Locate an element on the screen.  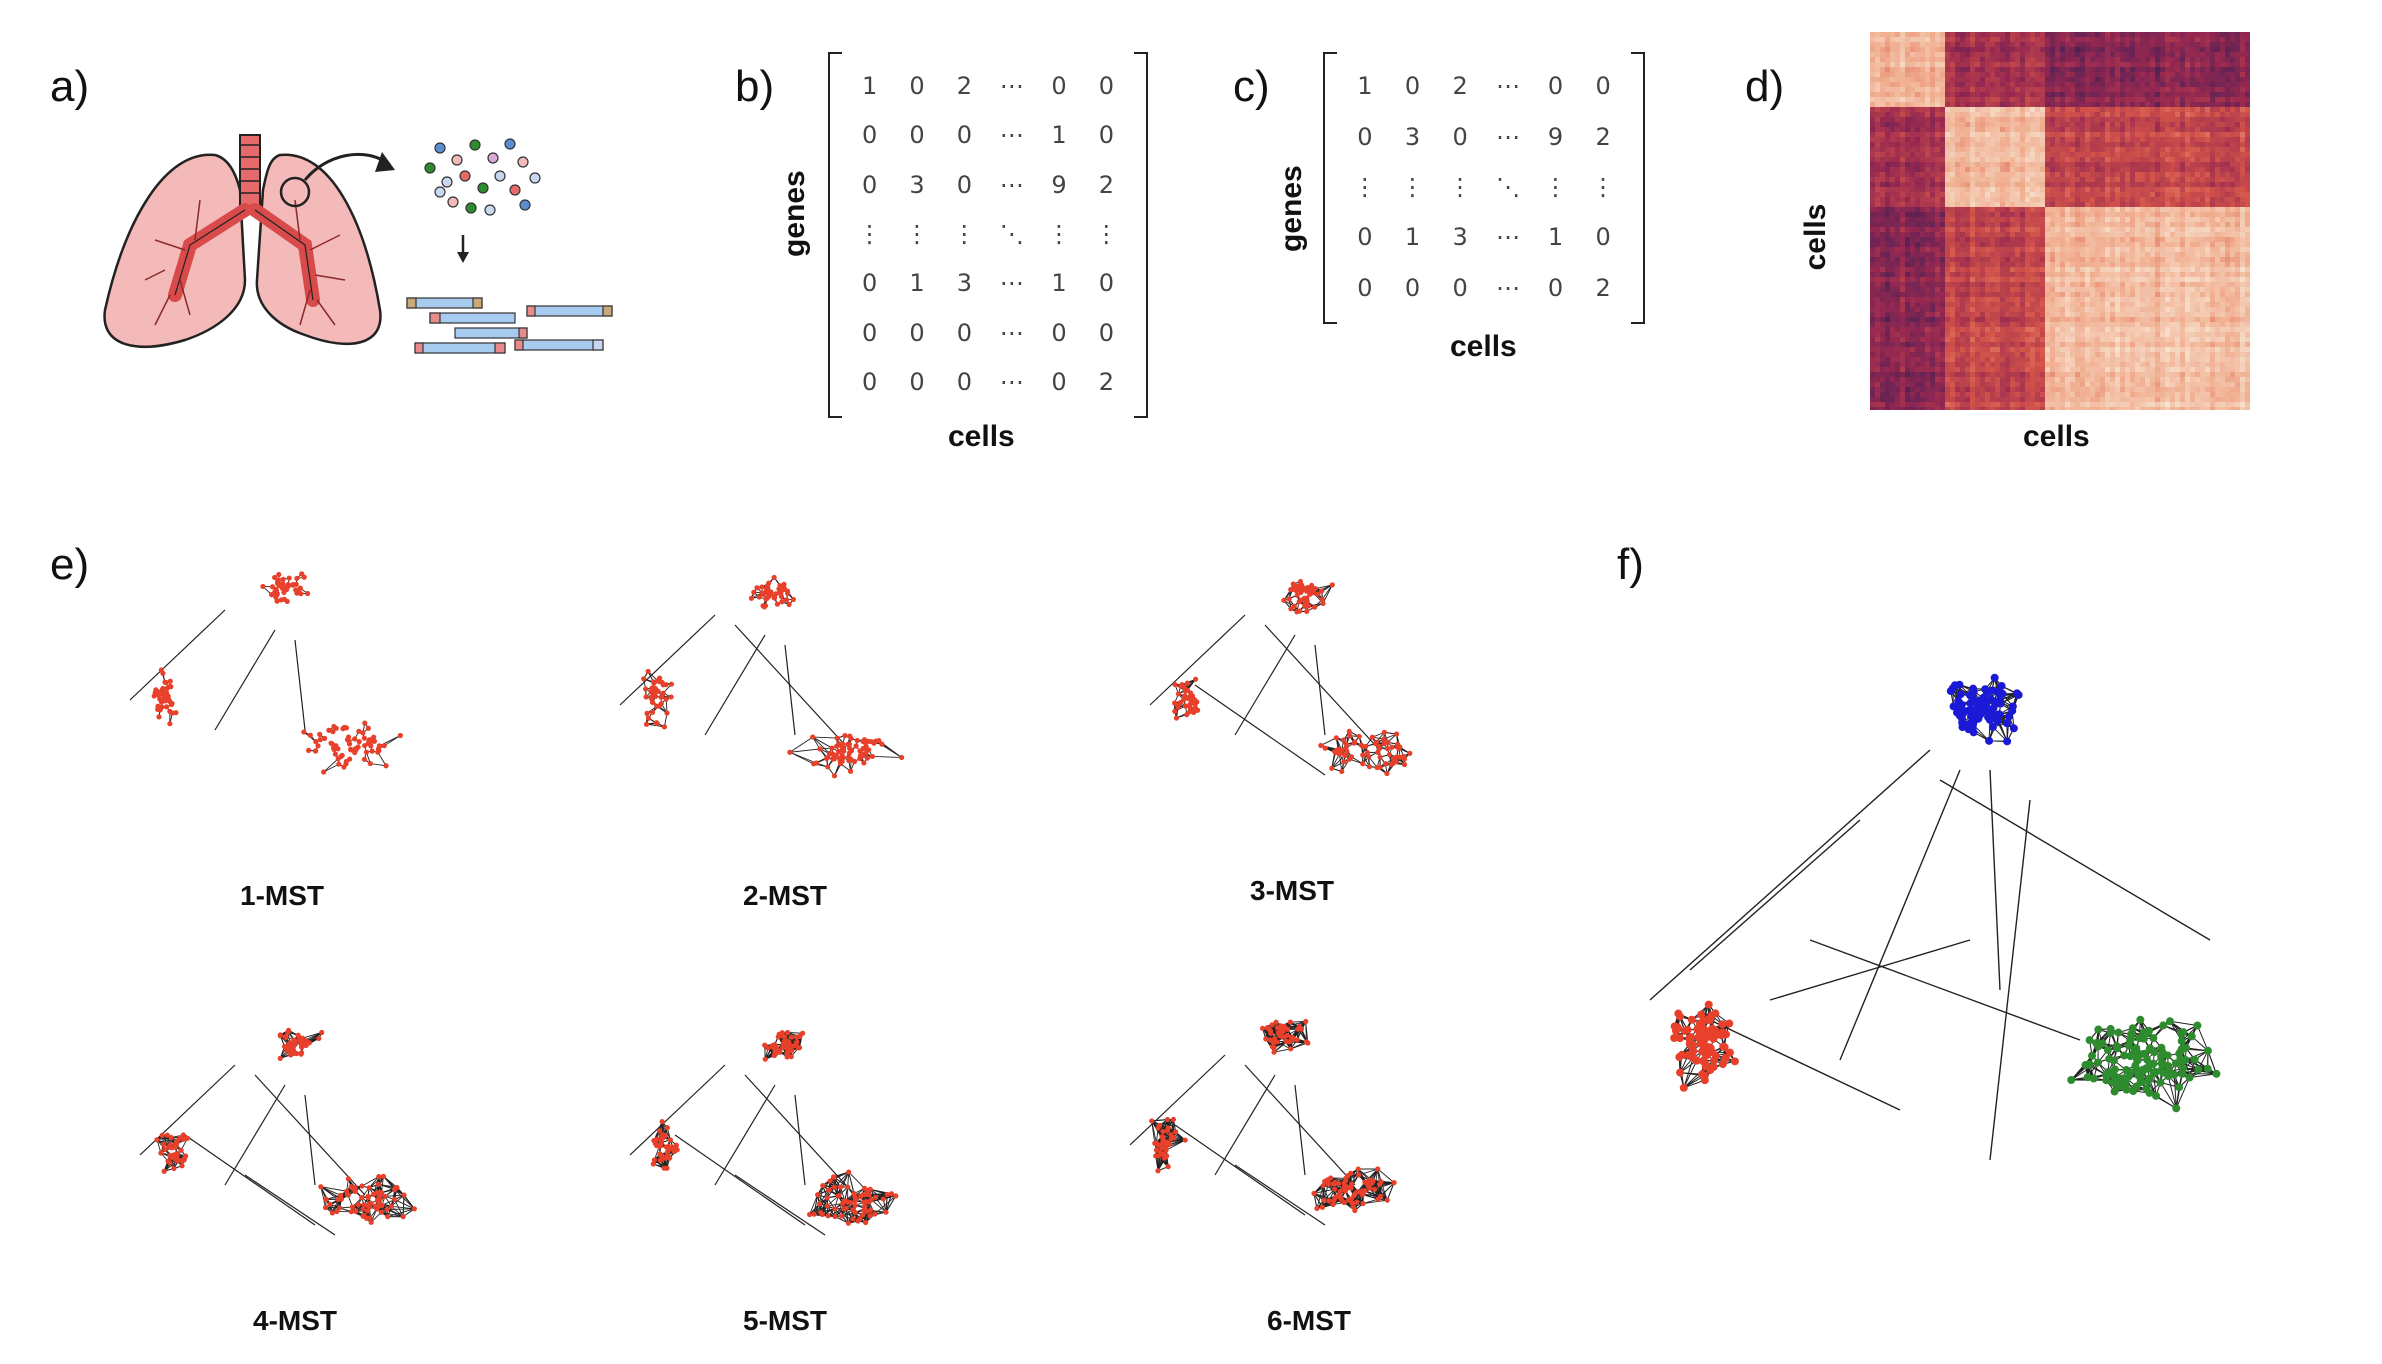
right-lung-icon is located at coordinates (318, 249).